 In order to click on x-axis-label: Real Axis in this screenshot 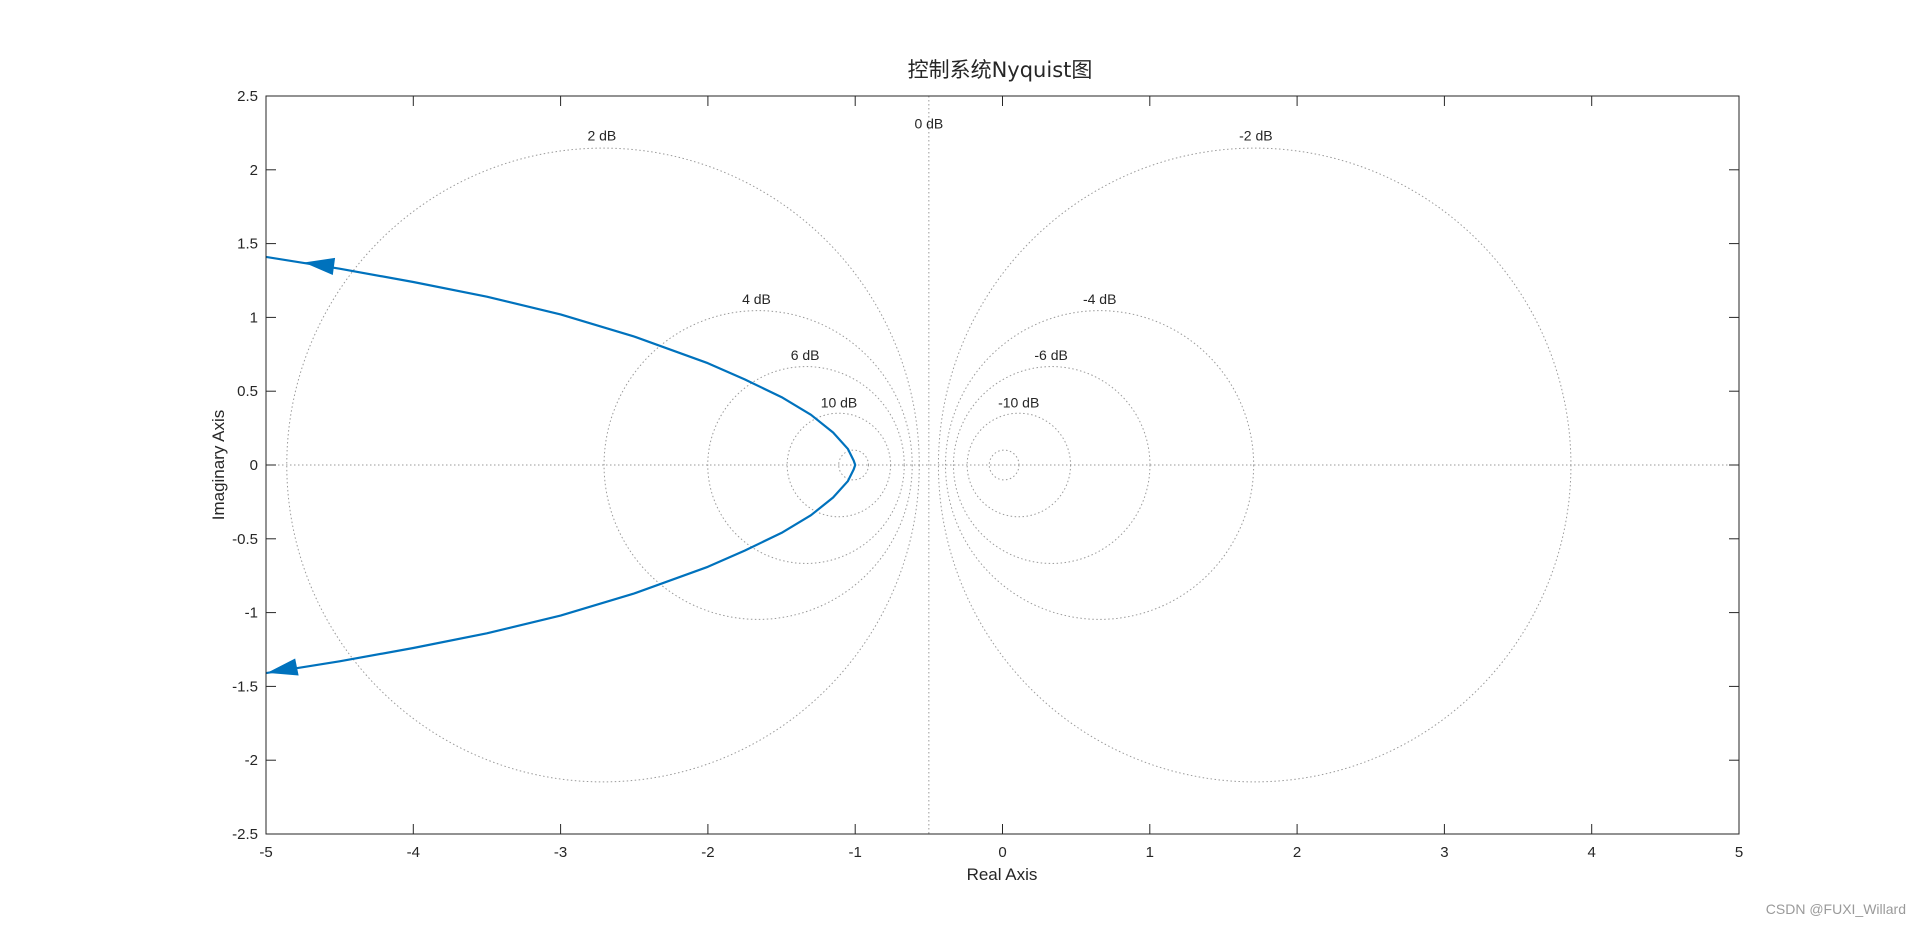, I will do `click(1002, 874)`.